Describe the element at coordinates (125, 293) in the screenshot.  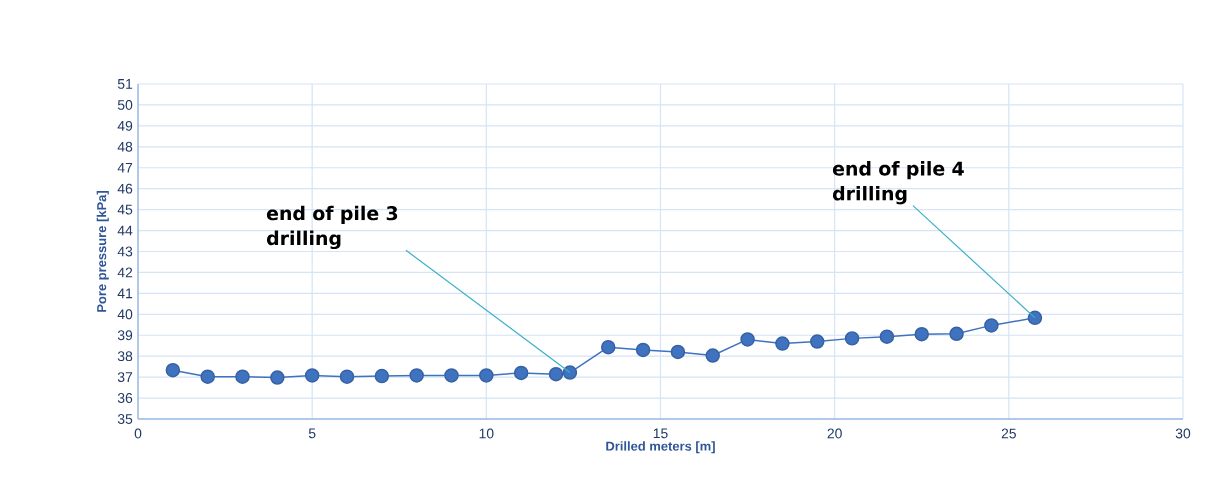
I see `y-tick-label: 41` at that location.